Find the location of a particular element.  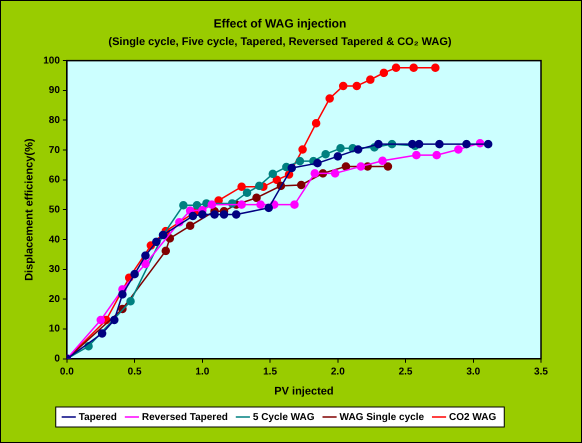

y-tick-label: 20 is located at coordinates (54, 299).